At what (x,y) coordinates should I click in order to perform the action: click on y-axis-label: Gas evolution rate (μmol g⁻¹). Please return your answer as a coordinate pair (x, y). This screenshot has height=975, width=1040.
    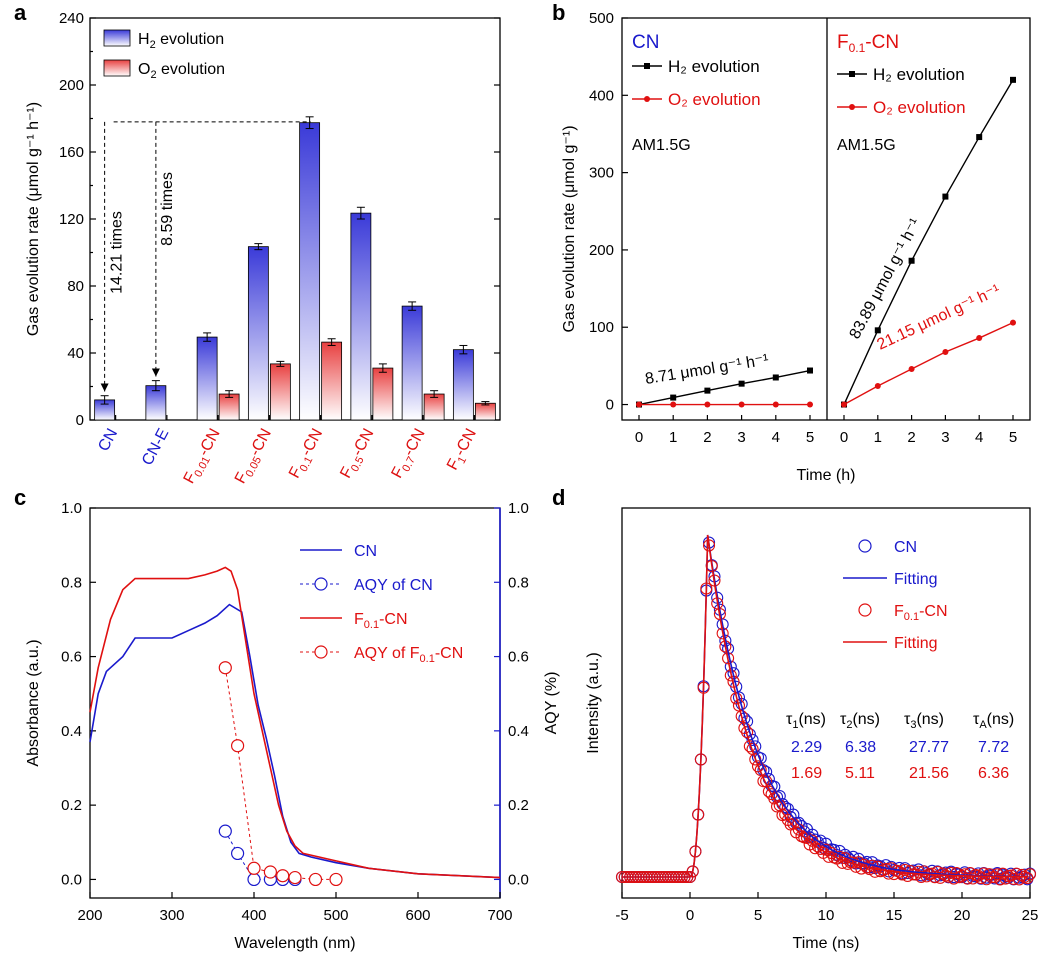
    Looking at the image, I should click on (569, 228).